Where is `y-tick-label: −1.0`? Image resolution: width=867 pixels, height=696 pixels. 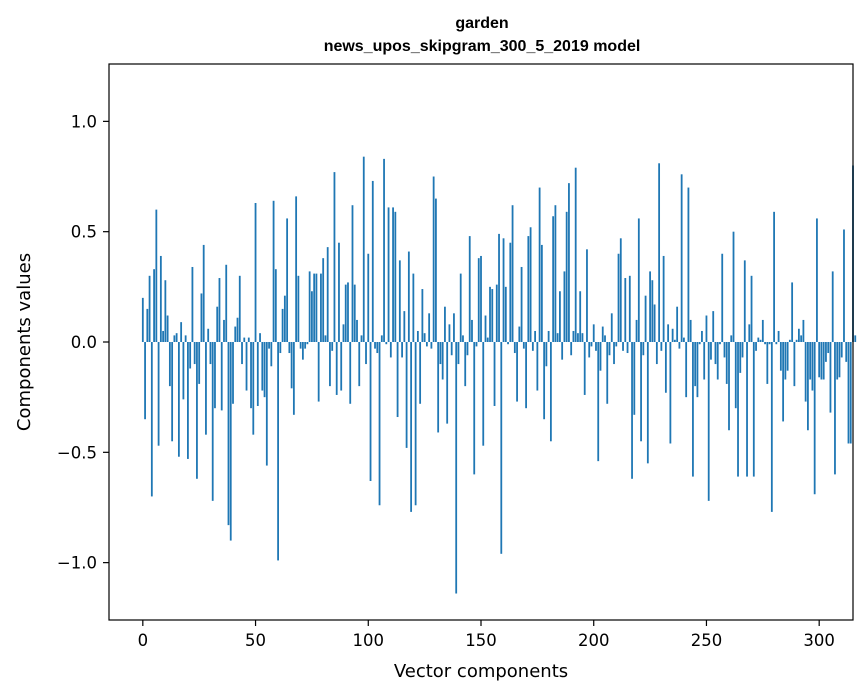 y-tick-label: −1.0 is located at coordinates (77, 563).